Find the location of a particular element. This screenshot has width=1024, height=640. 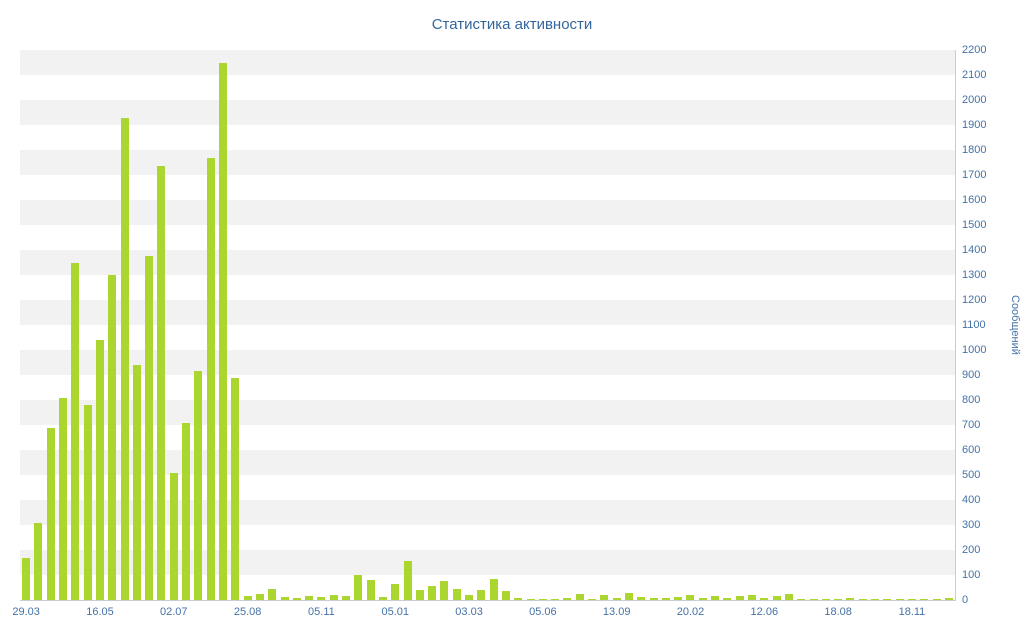

x-axis-tick-label: 25.08 is located at coordinates (247, 612).